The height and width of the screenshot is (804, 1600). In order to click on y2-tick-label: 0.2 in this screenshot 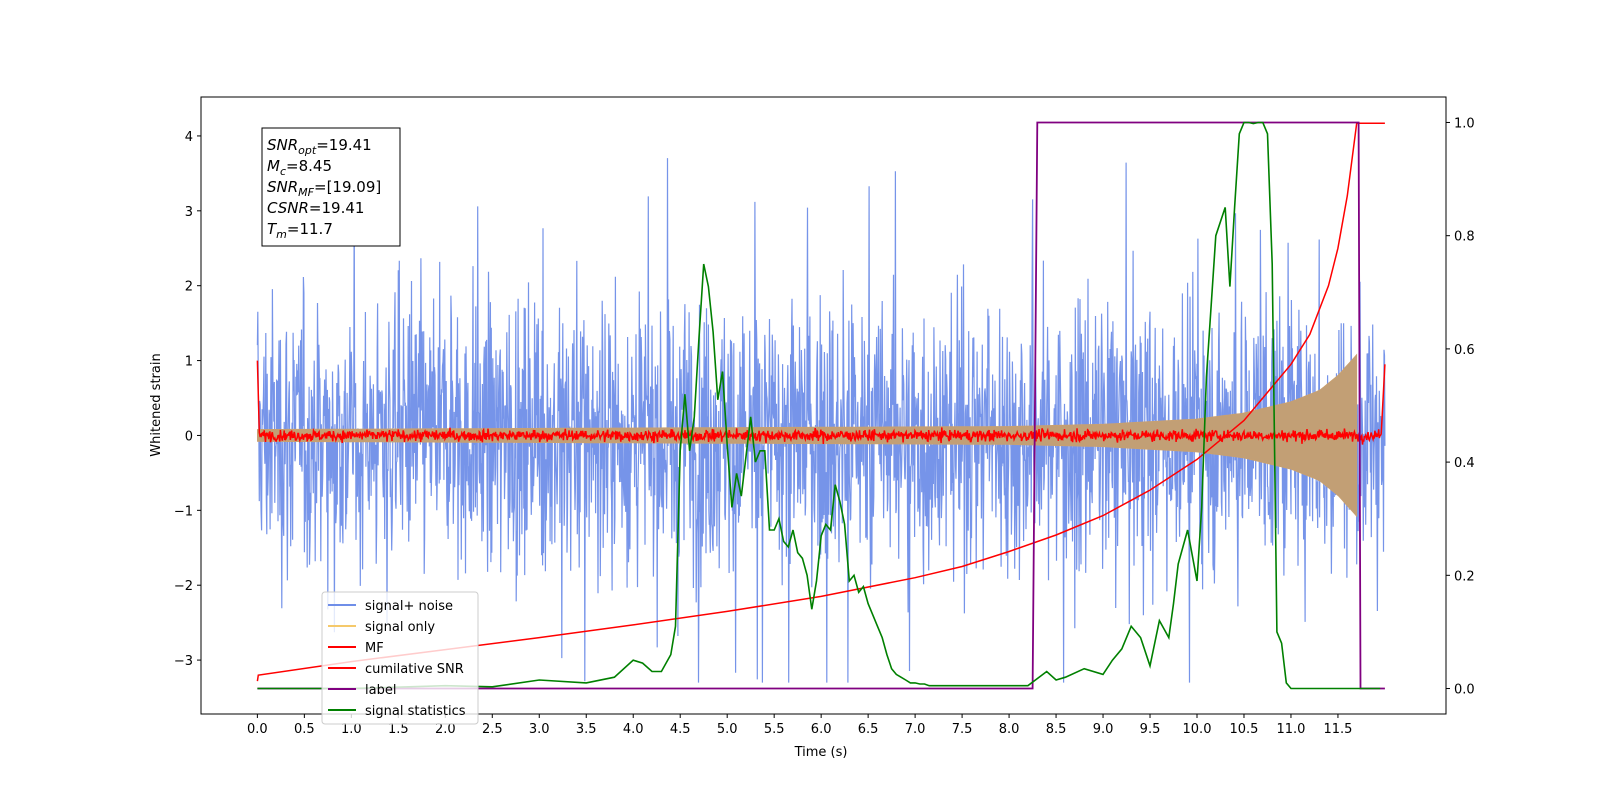, I will do `click(1464, 576)`.